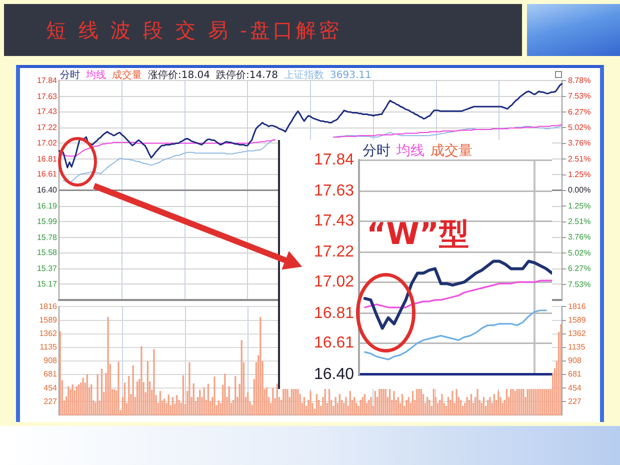 The image size is (620, 465). Describe the element at coordinates (47, 206) in the screenshot. I see `y-tick-label: 16.19` at that location.